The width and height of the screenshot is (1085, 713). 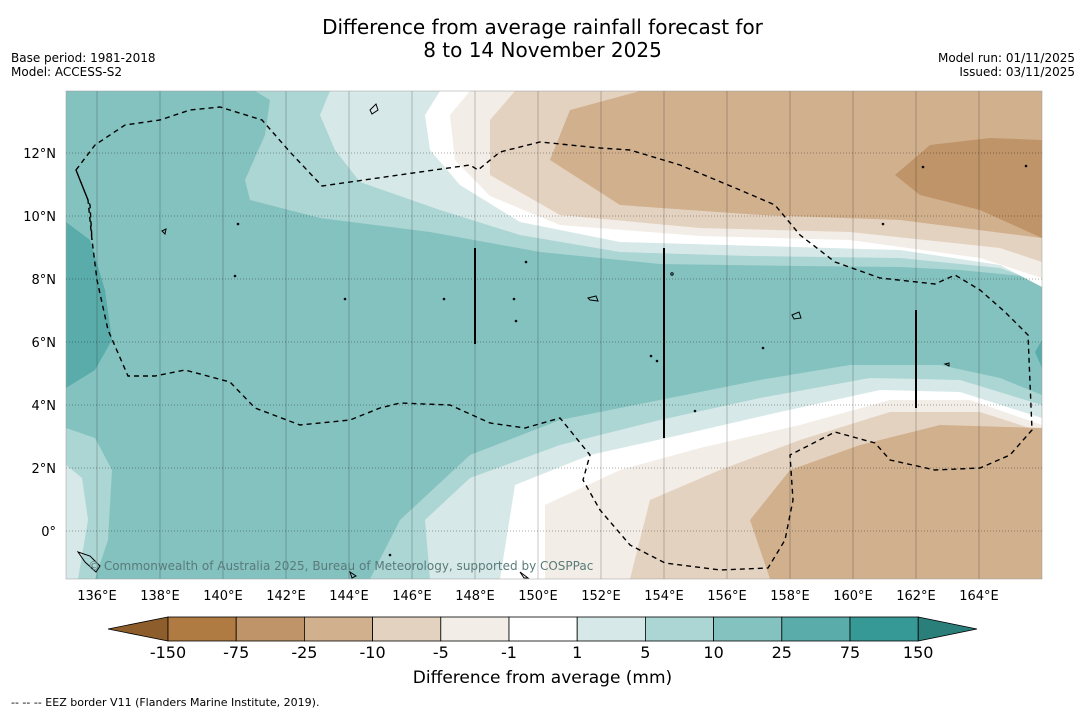 I want to click on model-run-label: Model run: 01/11/2025, so click(x=1006, y=58).